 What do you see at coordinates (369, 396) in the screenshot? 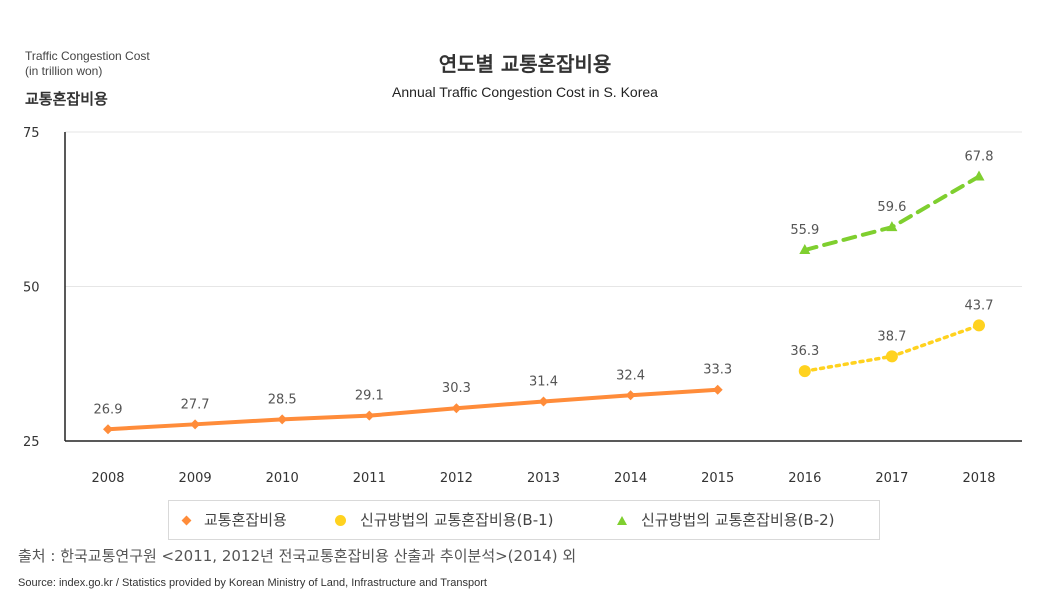
I see `data-label-0-2011: 29.1` at bounding box center [369, 396].